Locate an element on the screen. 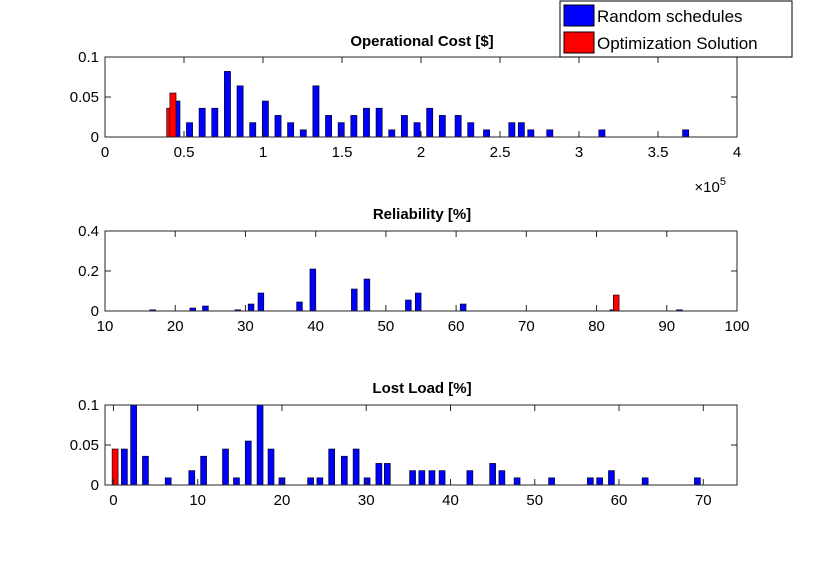 The height and width of the screenshot is (580, 814). legend-swatch-optimization is located at coordinates (579, 42).